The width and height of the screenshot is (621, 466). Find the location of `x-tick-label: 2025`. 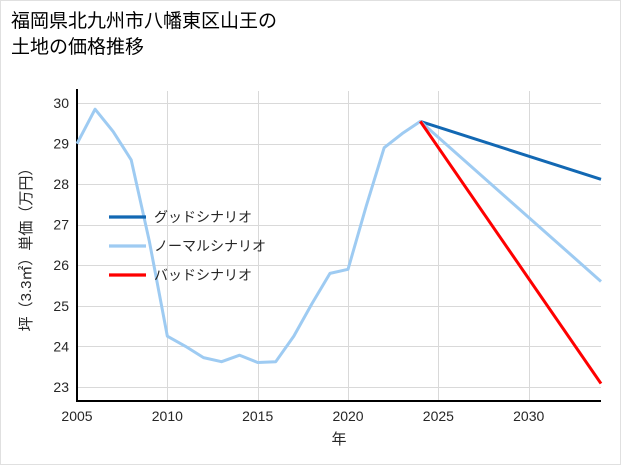

x-tick-label: 2025 is located at coordinates (438, 416).